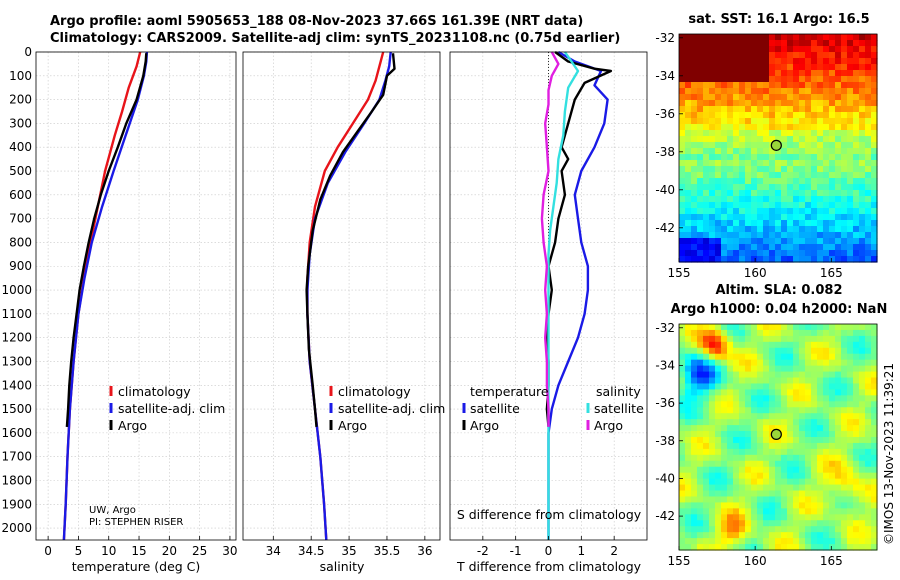  I want to click on temperature-legend: climatology satellite-adj. clim Argo, so click(167, 408).